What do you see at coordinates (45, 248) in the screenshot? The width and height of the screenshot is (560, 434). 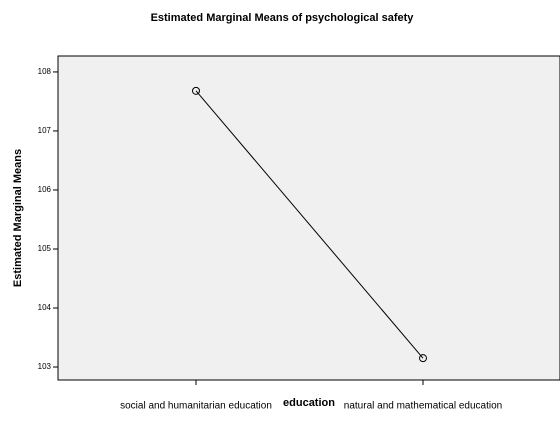 I see `y-tick-label: 105` at bounding box center [45, 248].